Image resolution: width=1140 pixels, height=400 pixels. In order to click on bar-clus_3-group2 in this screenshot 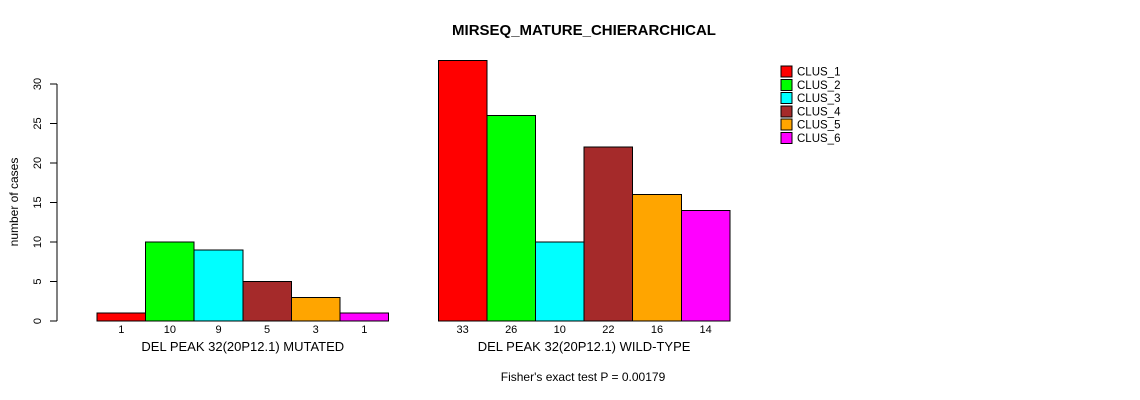, I will do `click(560, 281)`.